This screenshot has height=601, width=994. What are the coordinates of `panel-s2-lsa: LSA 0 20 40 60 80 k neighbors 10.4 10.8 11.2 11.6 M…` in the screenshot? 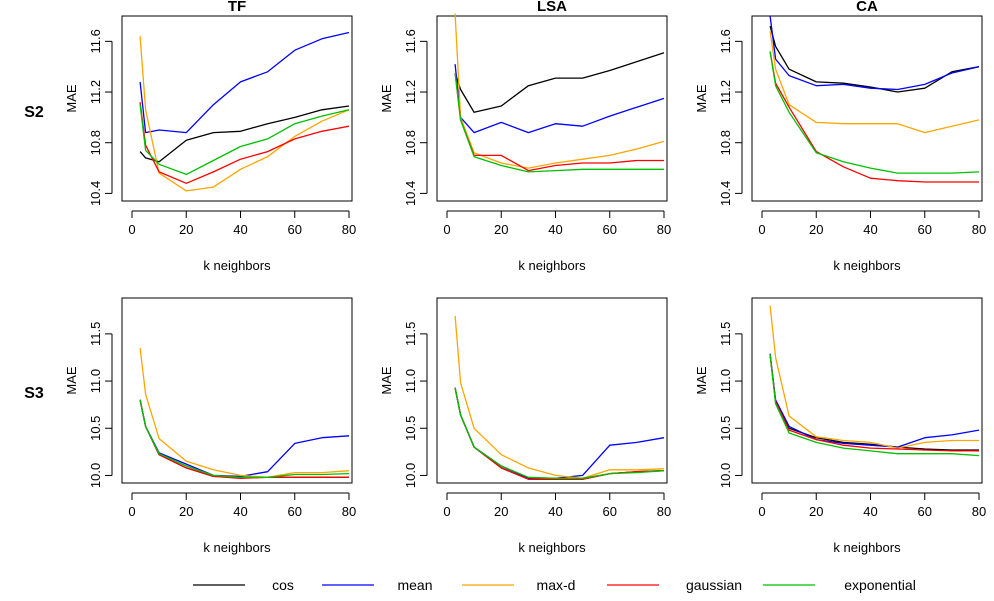 It's located at (525, 136).